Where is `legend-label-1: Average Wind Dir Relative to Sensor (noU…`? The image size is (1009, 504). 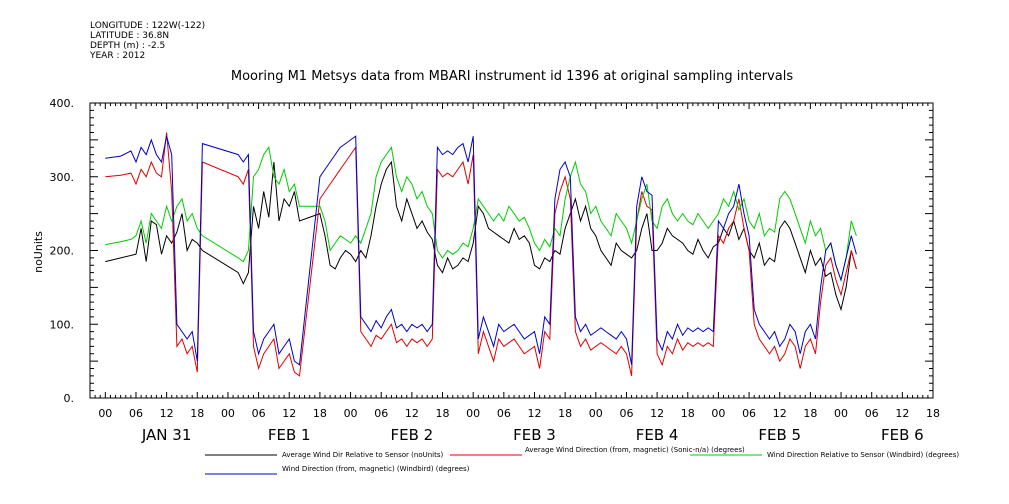
legend-label-1: Average Wind Dir Relative to Sensor (noU… is located at coordinates (362, 455).